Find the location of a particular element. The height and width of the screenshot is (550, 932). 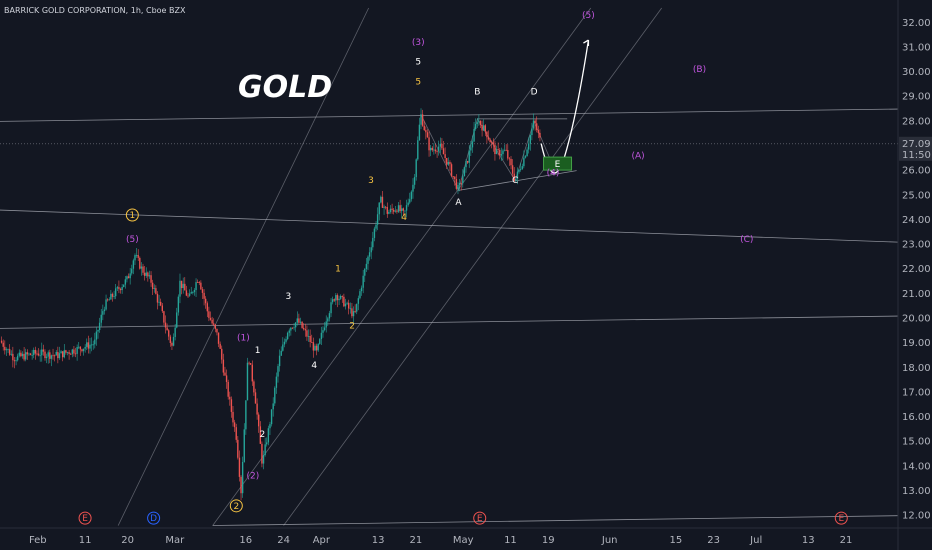

y-tick-label: 31.00 is located at coordinates (916, 47).